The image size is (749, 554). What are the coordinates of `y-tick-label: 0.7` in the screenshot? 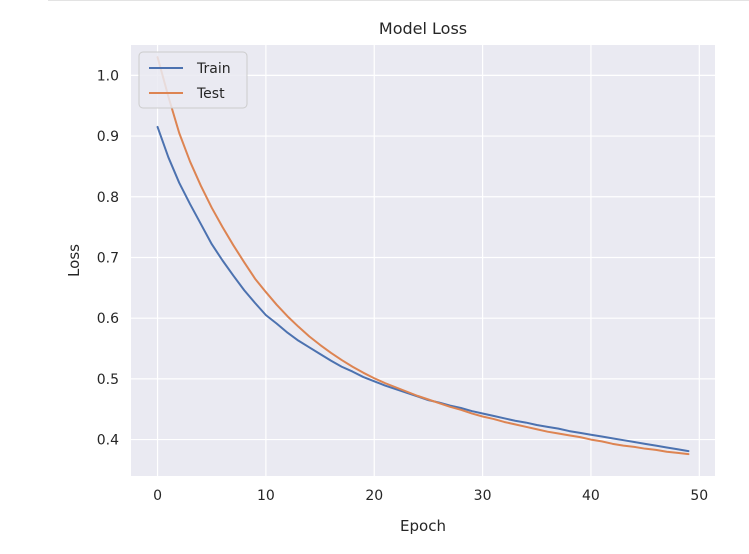 It's located at (108, 258).